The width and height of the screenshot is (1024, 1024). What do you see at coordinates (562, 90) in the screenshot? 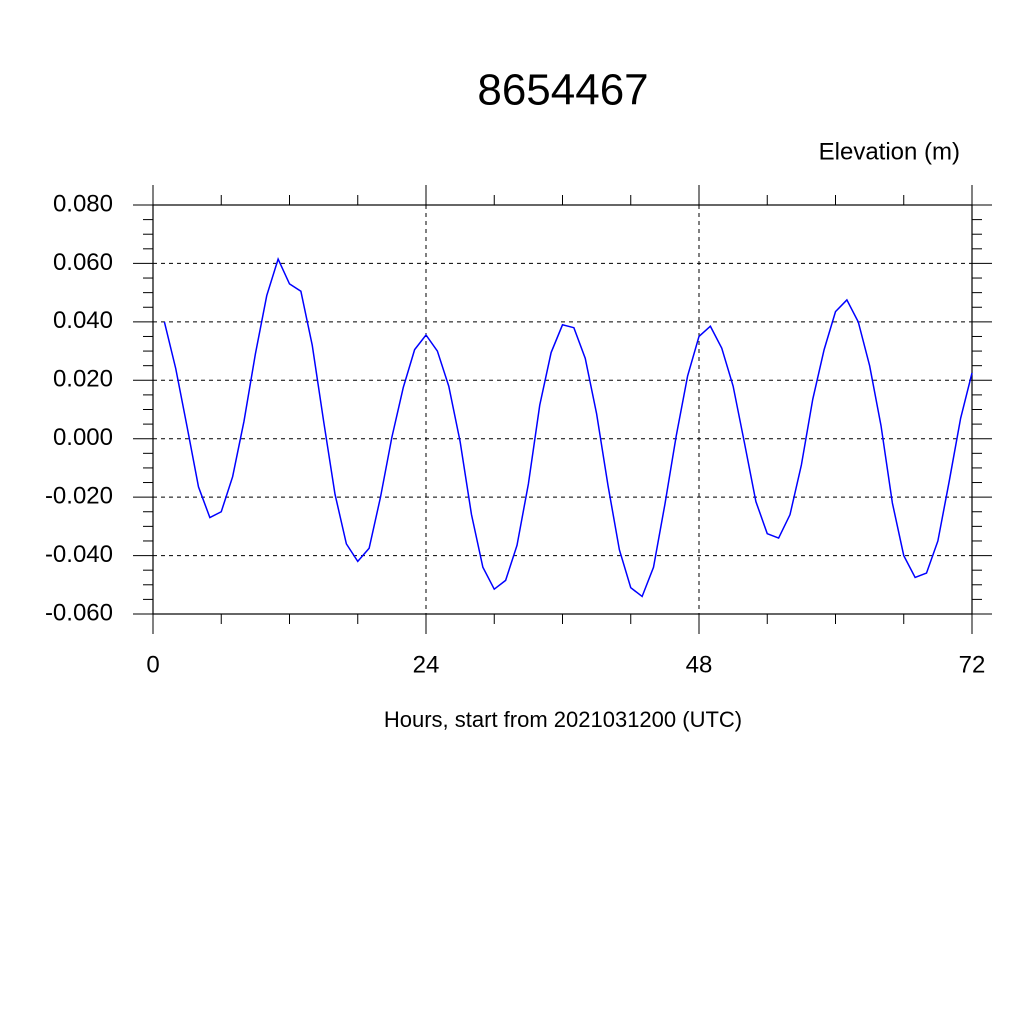
I see `chart-title: 8654467` at bounding box center [562, 90].